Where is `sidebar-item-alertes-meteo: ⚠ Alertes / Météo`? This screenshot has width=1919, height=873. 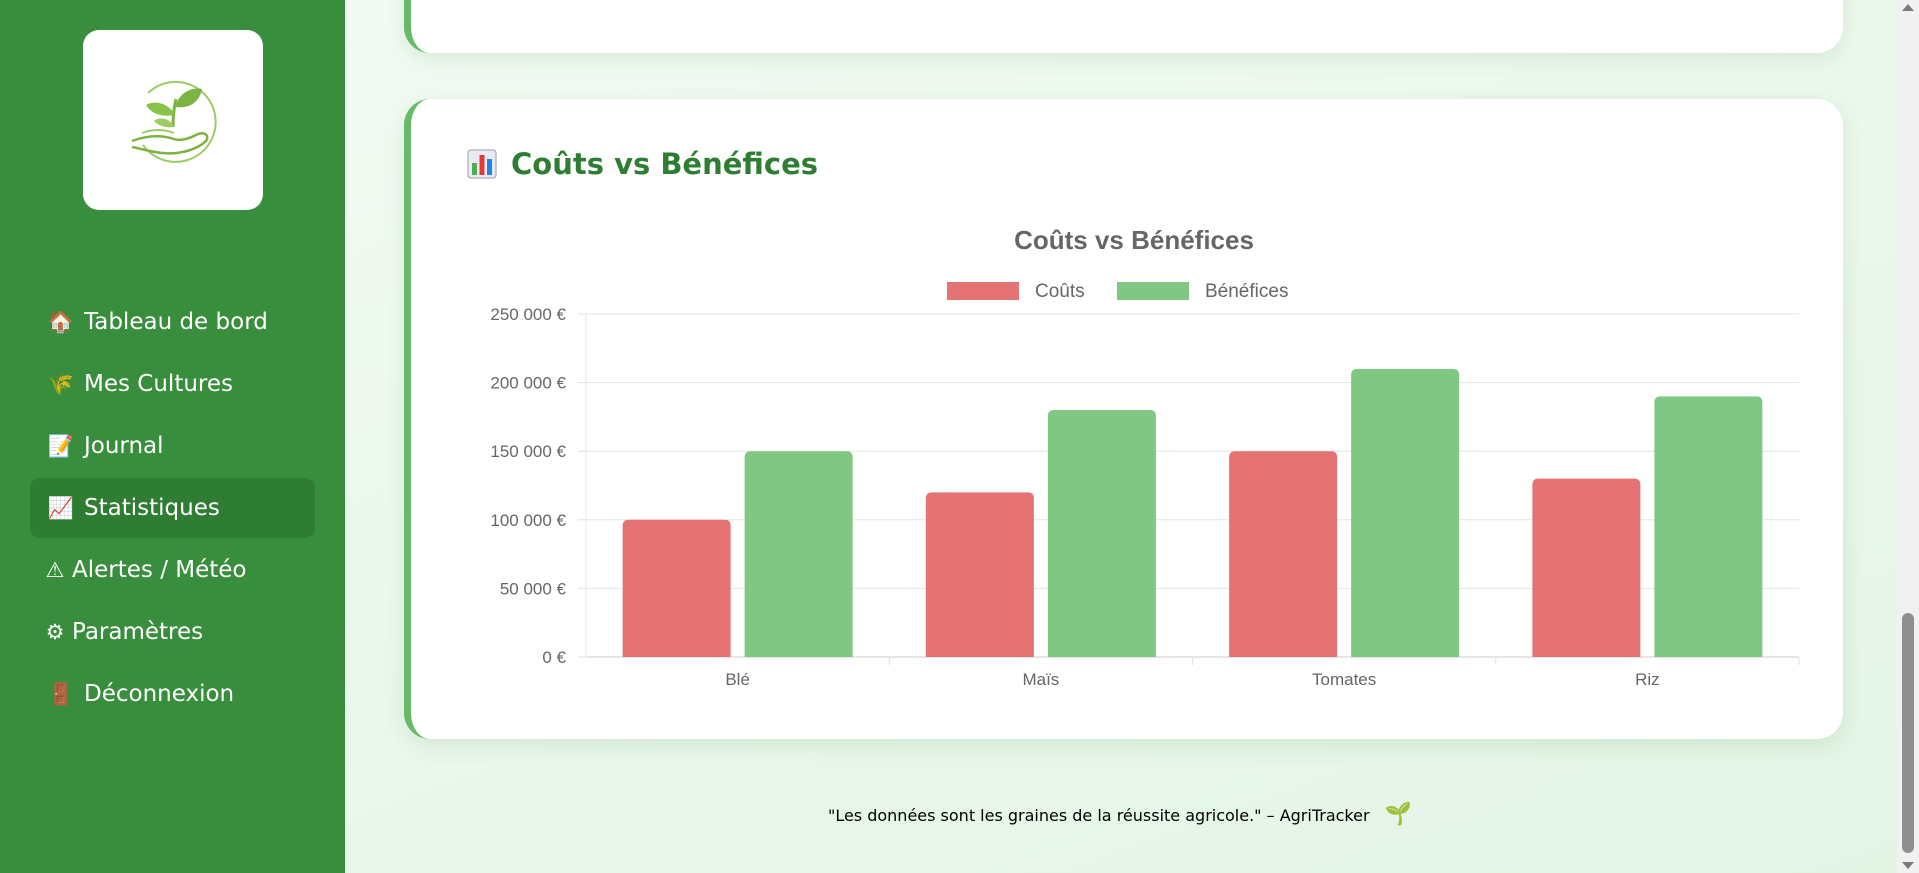
sidebar-item-alertes-meteo: ⚠ Alertes / Météo is located at coordinates (172, 570).